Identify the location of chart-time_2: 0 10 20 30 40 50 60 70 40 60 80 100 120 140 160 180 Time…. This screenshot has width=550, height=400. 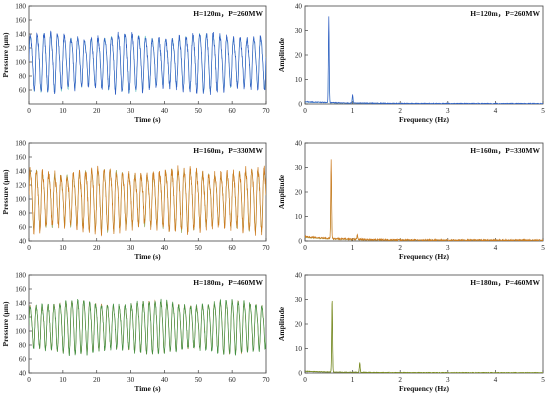
(135, 201).